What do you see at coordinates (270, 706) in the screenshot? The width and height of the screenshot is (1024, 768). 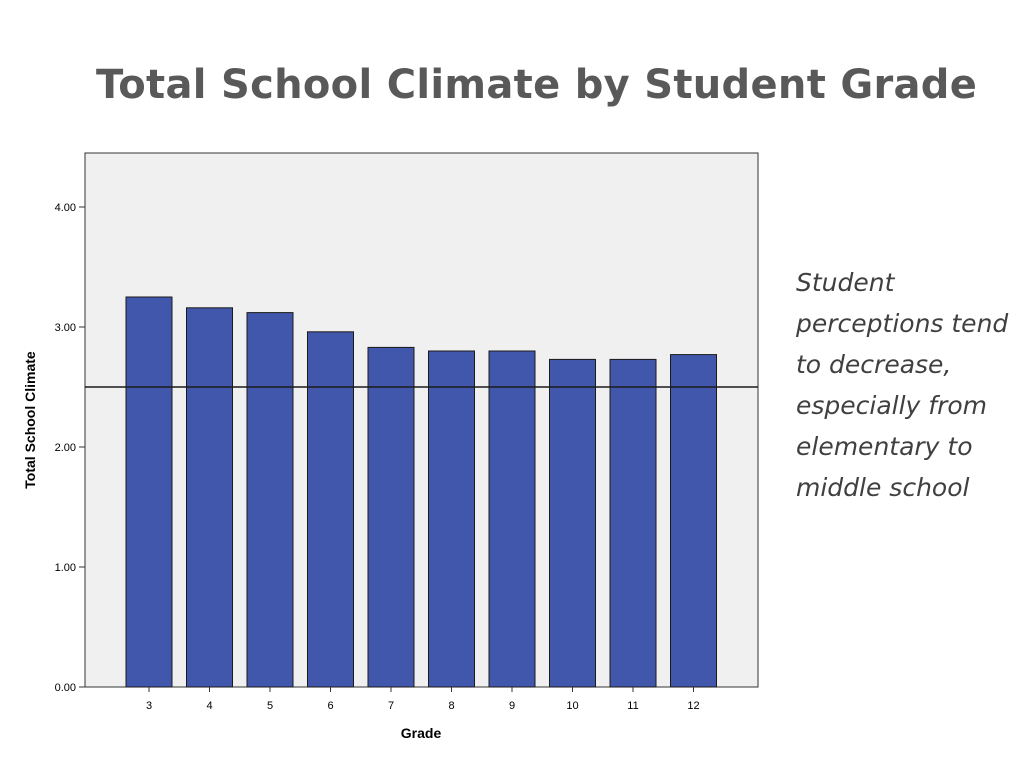 I see `x-tick-label: 5` at bounding box center [270, 706].